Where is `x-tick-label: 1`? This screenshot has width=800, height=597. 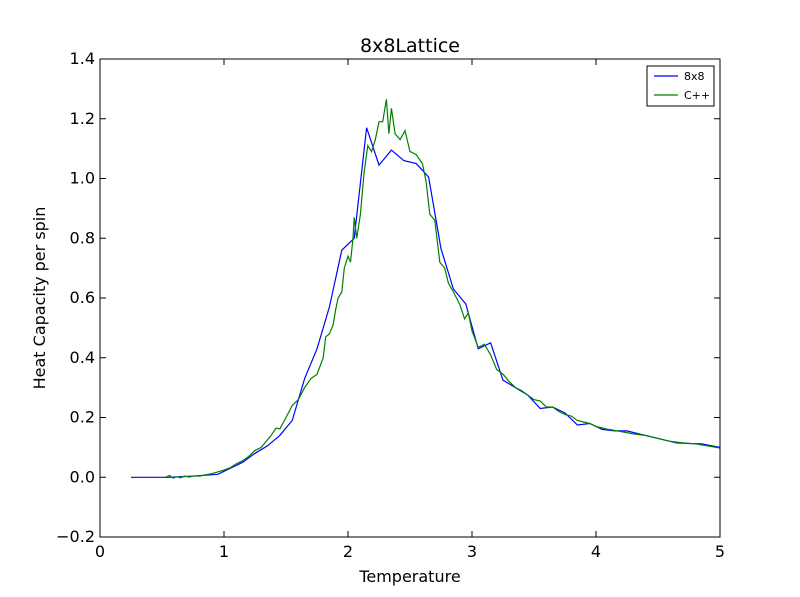 x-tick-label: 1 is located at coordinates (224, 551).